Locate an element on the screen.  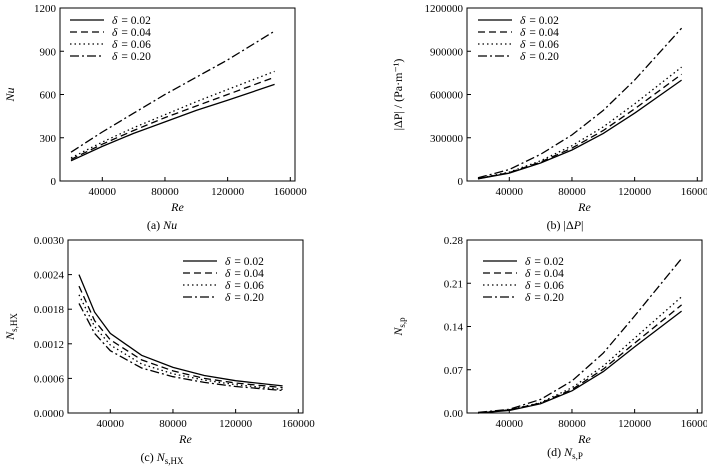
y-tick-label: 600000 is located at coordinates (447, 96).